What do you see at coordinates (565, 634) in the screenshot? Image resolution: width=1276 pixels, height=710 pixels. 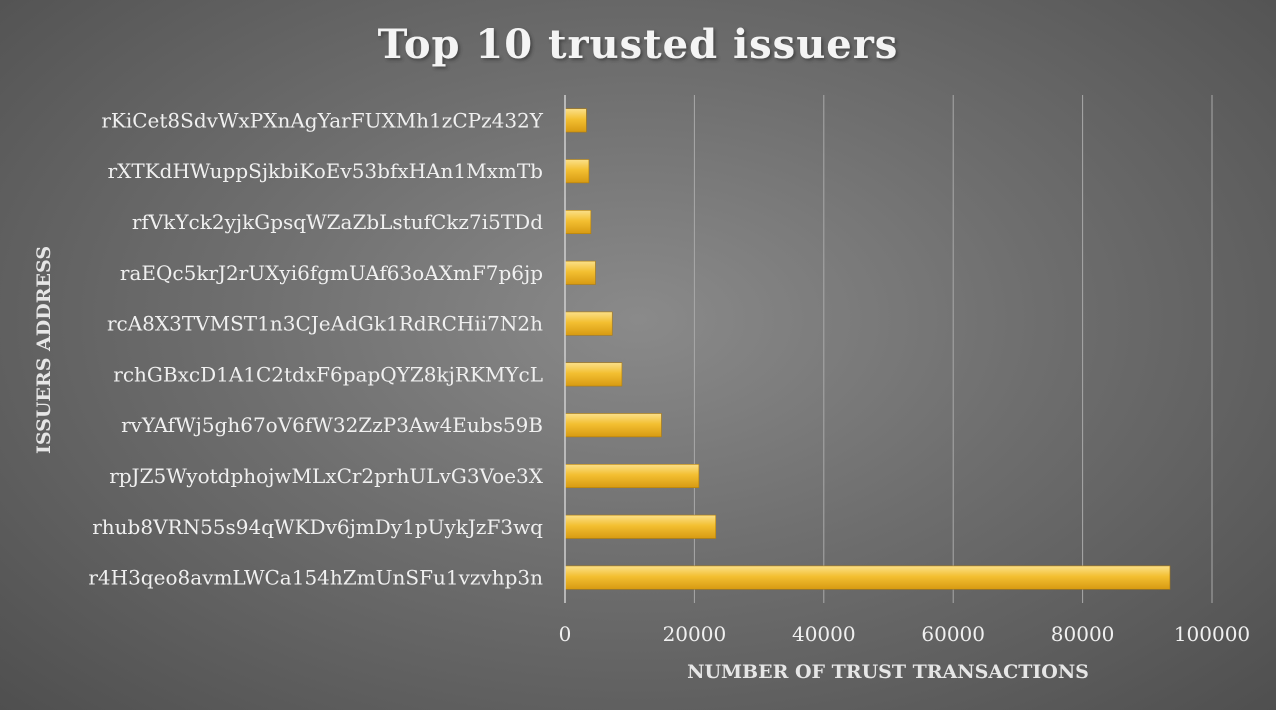 I see `x-tick-label: 0` at bounding box center [565, 634].